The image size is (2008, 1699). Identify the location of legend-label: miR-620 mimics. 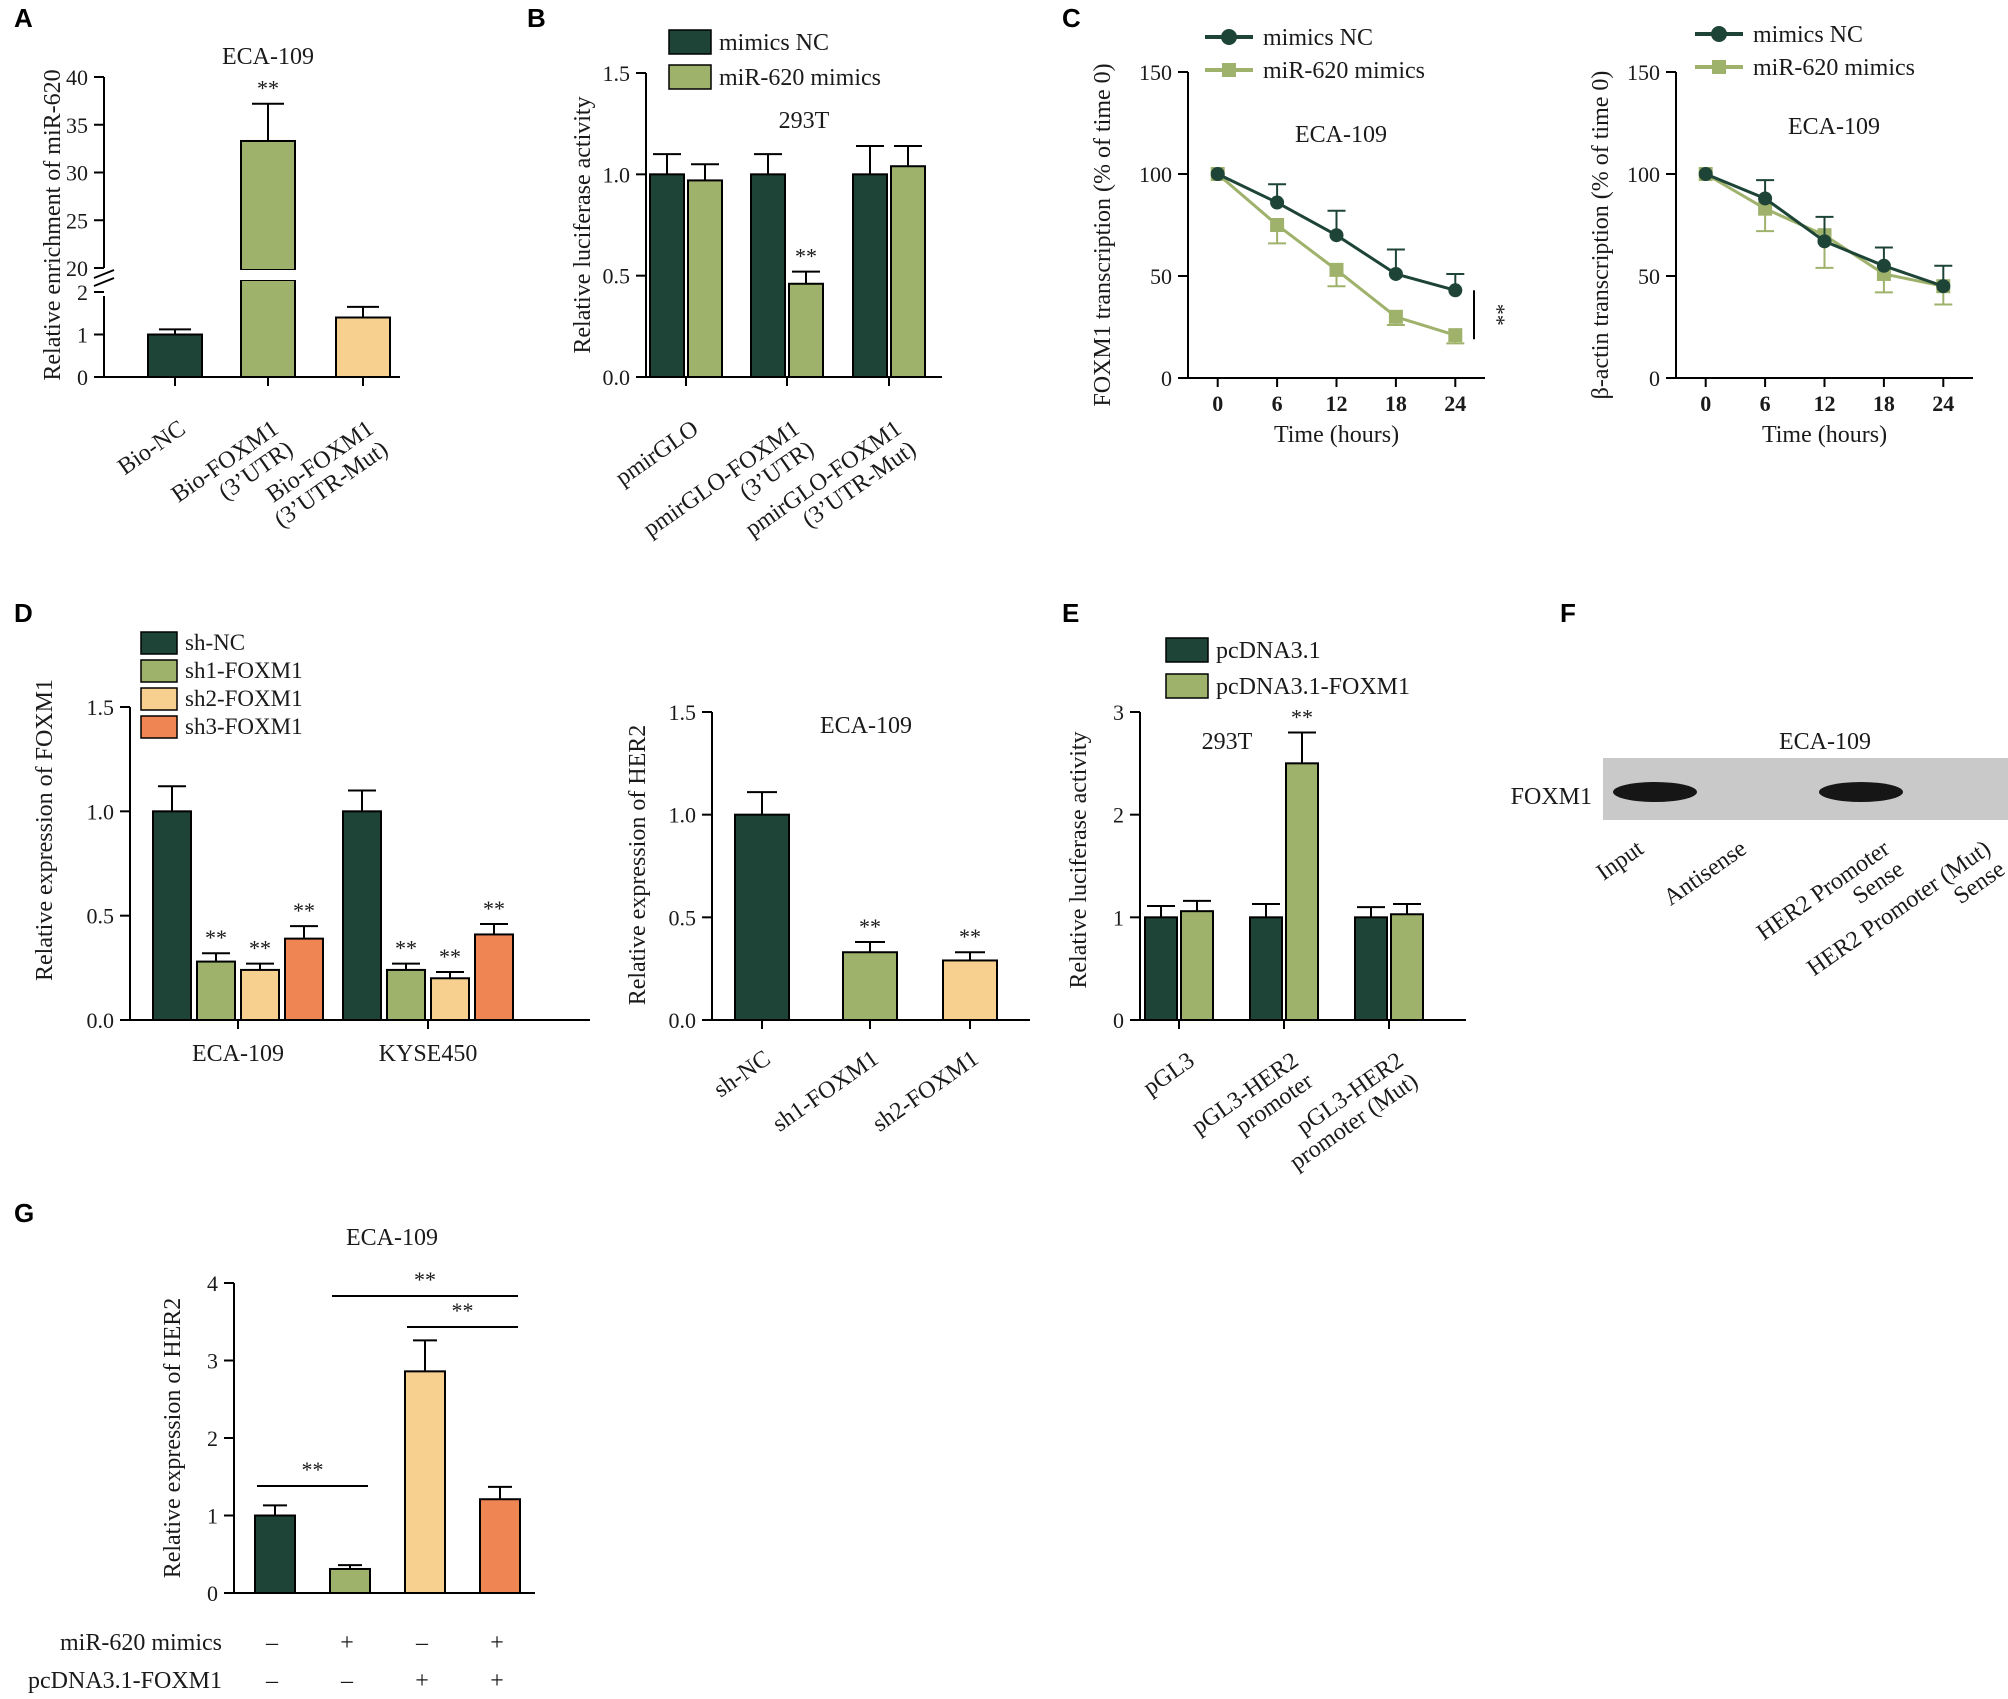
(1834, 68).